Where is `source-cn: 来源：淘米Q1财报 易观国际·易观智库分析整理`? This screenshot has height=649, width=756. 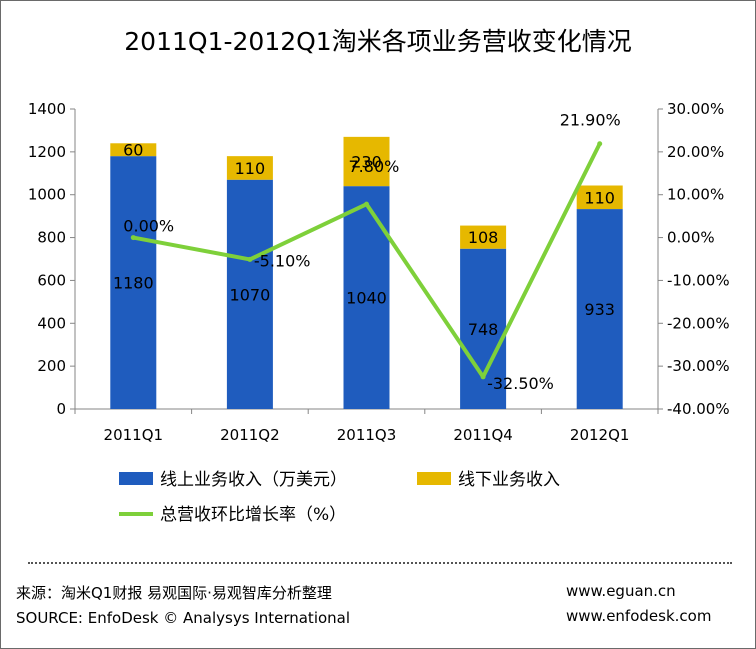
source-cn: 来源：淘米Q1财报 易观国际·易观智库分析整理 is located at coordinates (174, 593).